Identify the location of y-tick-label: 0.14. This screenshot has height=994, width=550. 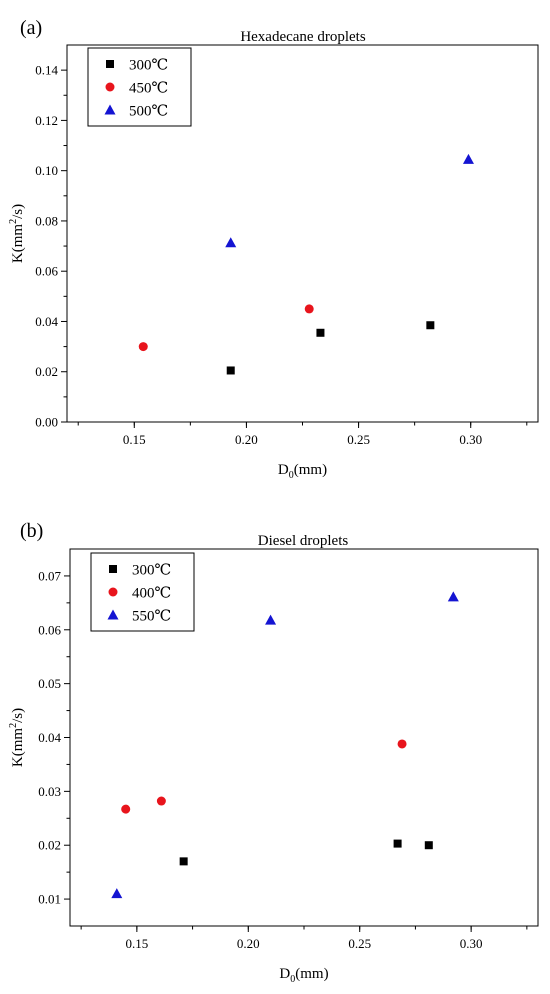
(46, 70).